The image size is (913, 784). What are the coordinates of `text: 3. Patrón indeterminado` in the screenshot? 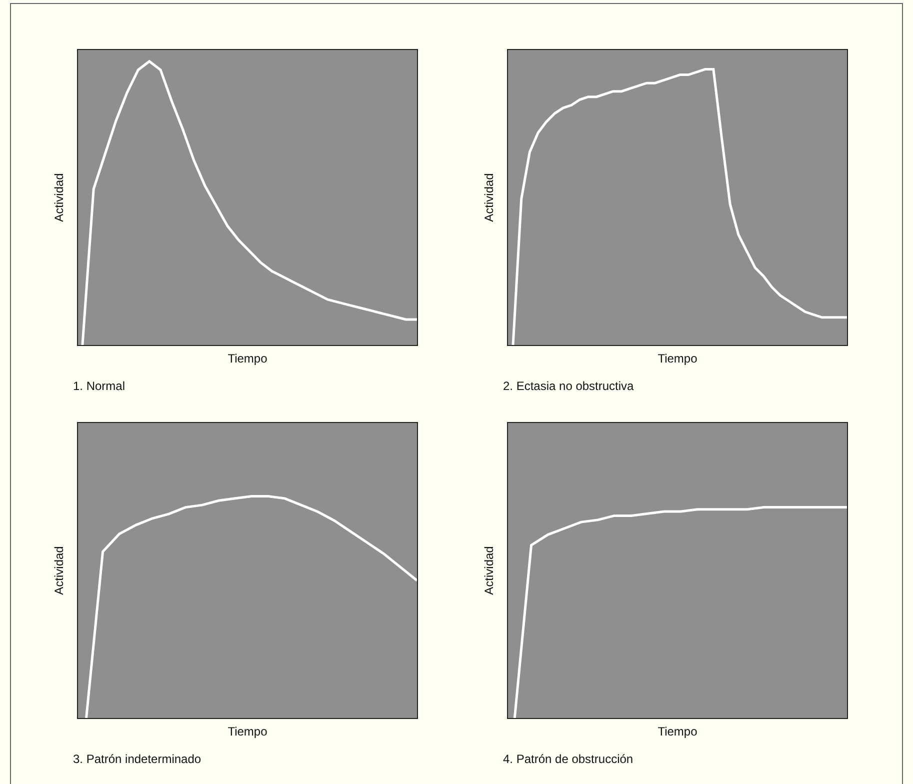 It's located at (137, 759).